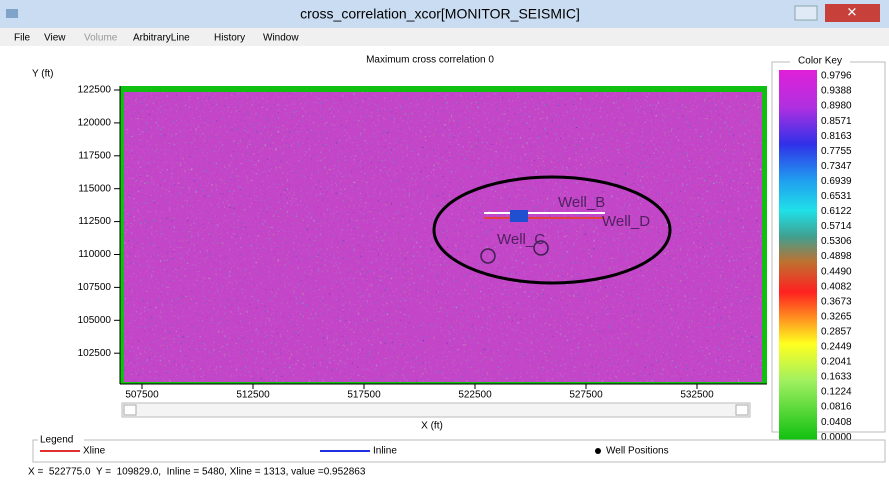 Image resolution: width=889 pixels, height=480 pixels. Describe the element at coordinates (836, 211) in the screenshot. I see `color-key-label: 0.6122` at that location.